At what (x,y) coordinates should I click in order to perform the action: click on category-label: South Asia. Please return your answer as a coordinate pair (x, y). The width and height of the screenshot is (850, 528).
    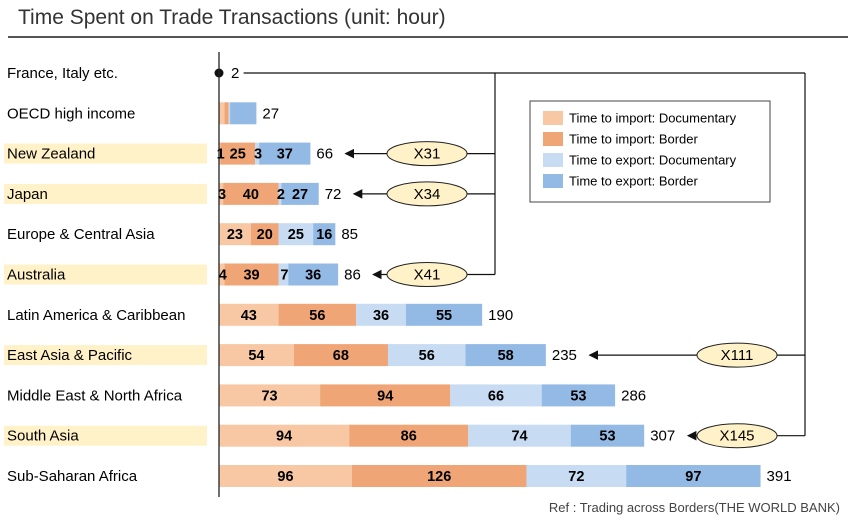
    Looking at the image, I should click on (43, 436).